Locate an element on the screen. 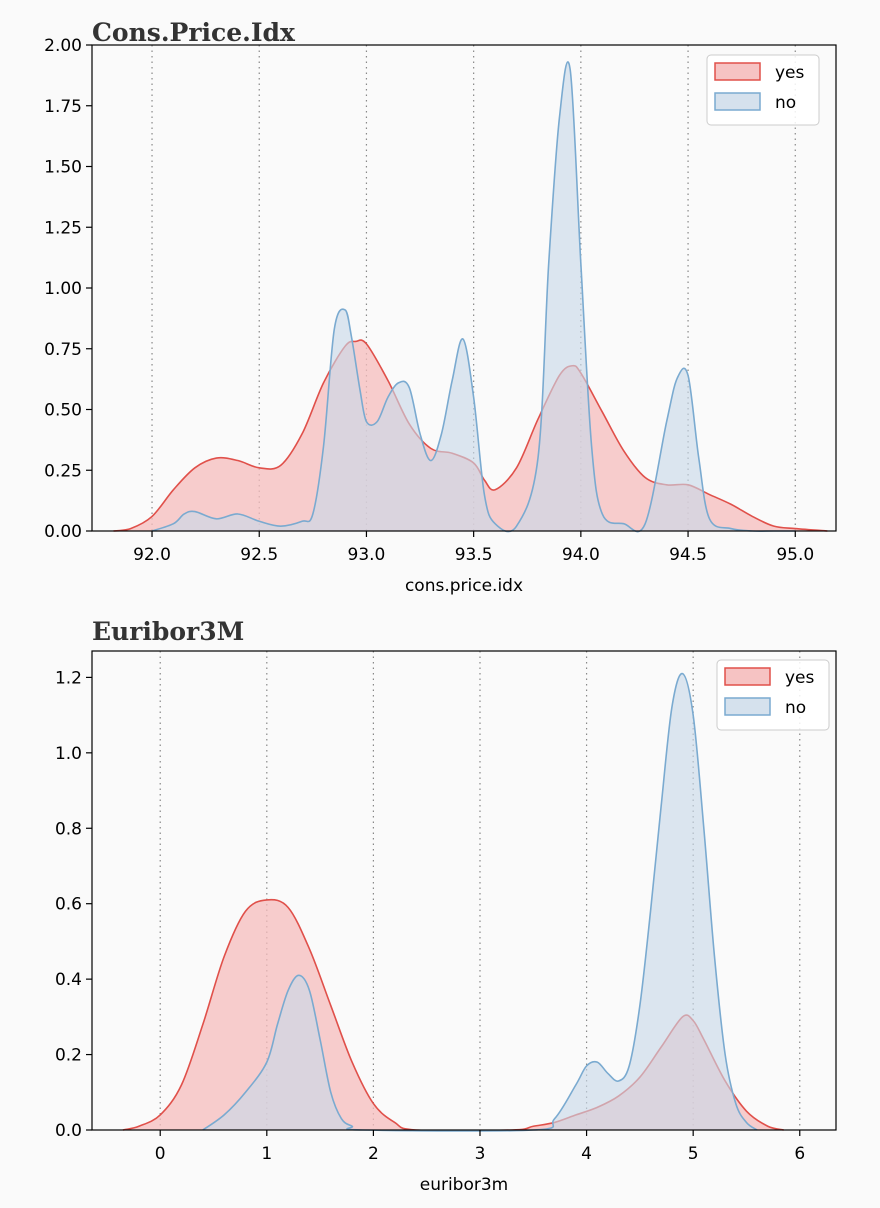 The image size is (880, 1208). x-tick-label: 5 is located at coordinates (693, 1154).